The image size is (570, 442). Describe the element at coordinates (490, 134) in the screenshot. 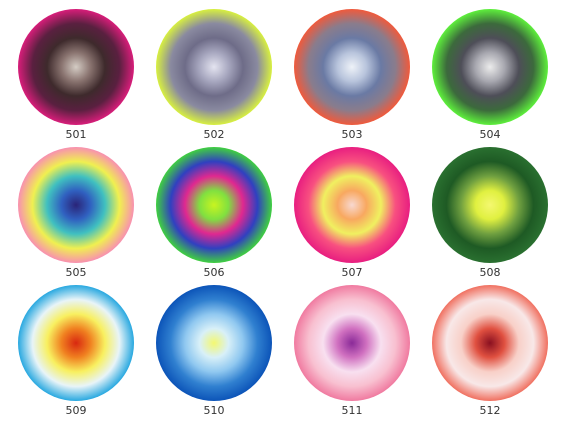

I see `item-label: 504` at that location.